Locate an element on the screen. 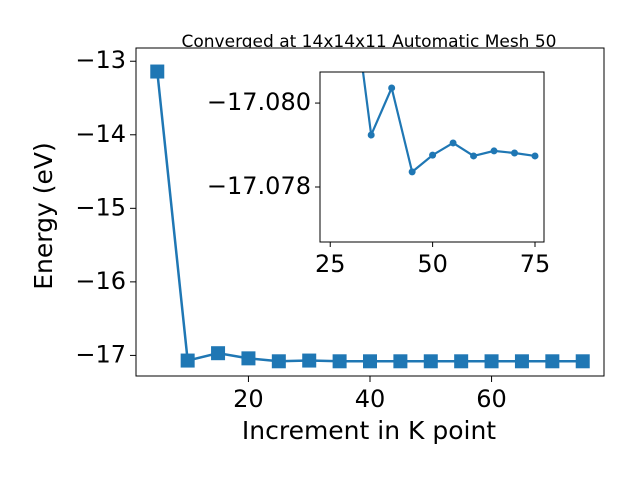 This screenshot has width=640, height=480. x-axis-label: Increment in K point is located at coordinates (369, 430).